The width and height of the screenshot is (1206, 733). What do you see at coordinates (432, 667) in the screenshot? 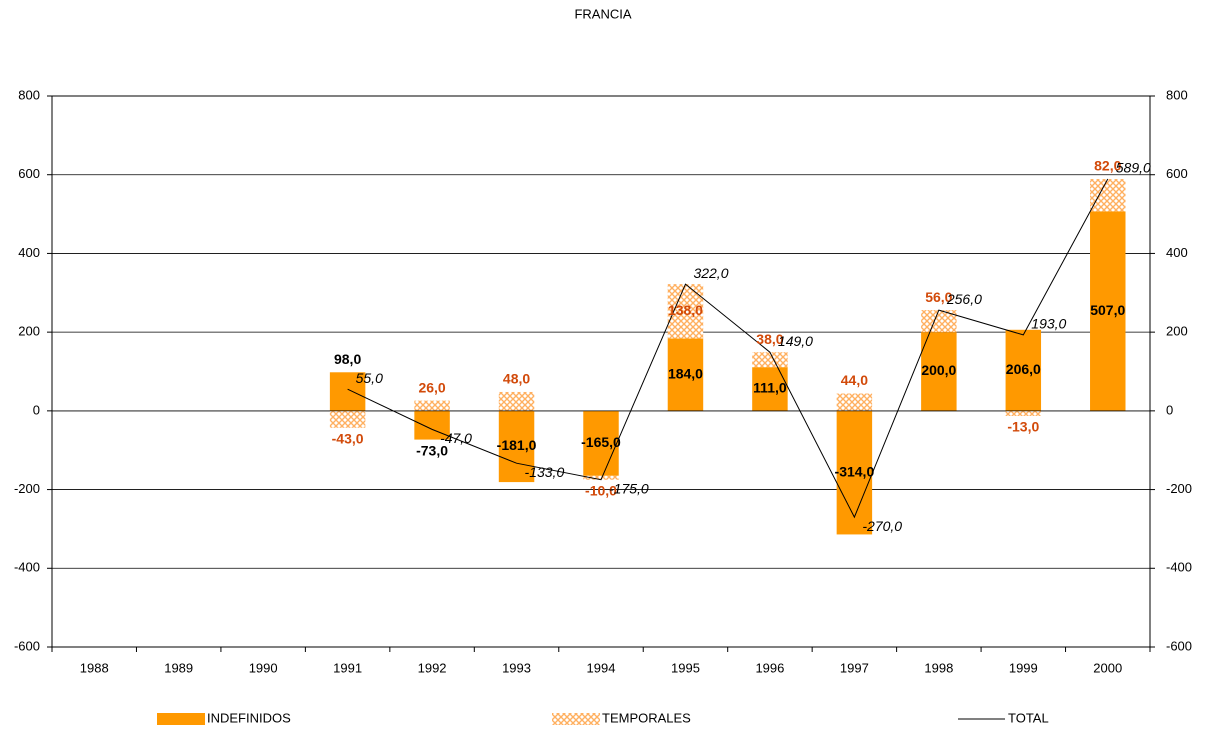
I see `x-tick-label: 1992` at bounding box center [432, 667].